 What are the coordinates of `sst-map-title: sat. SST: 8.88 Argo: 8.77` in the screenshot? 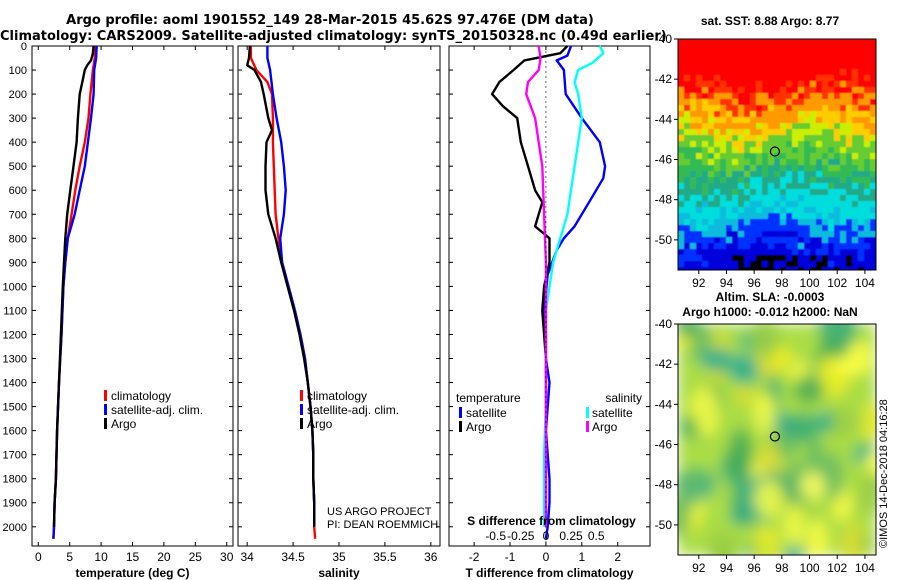 It's located at (770, 21).